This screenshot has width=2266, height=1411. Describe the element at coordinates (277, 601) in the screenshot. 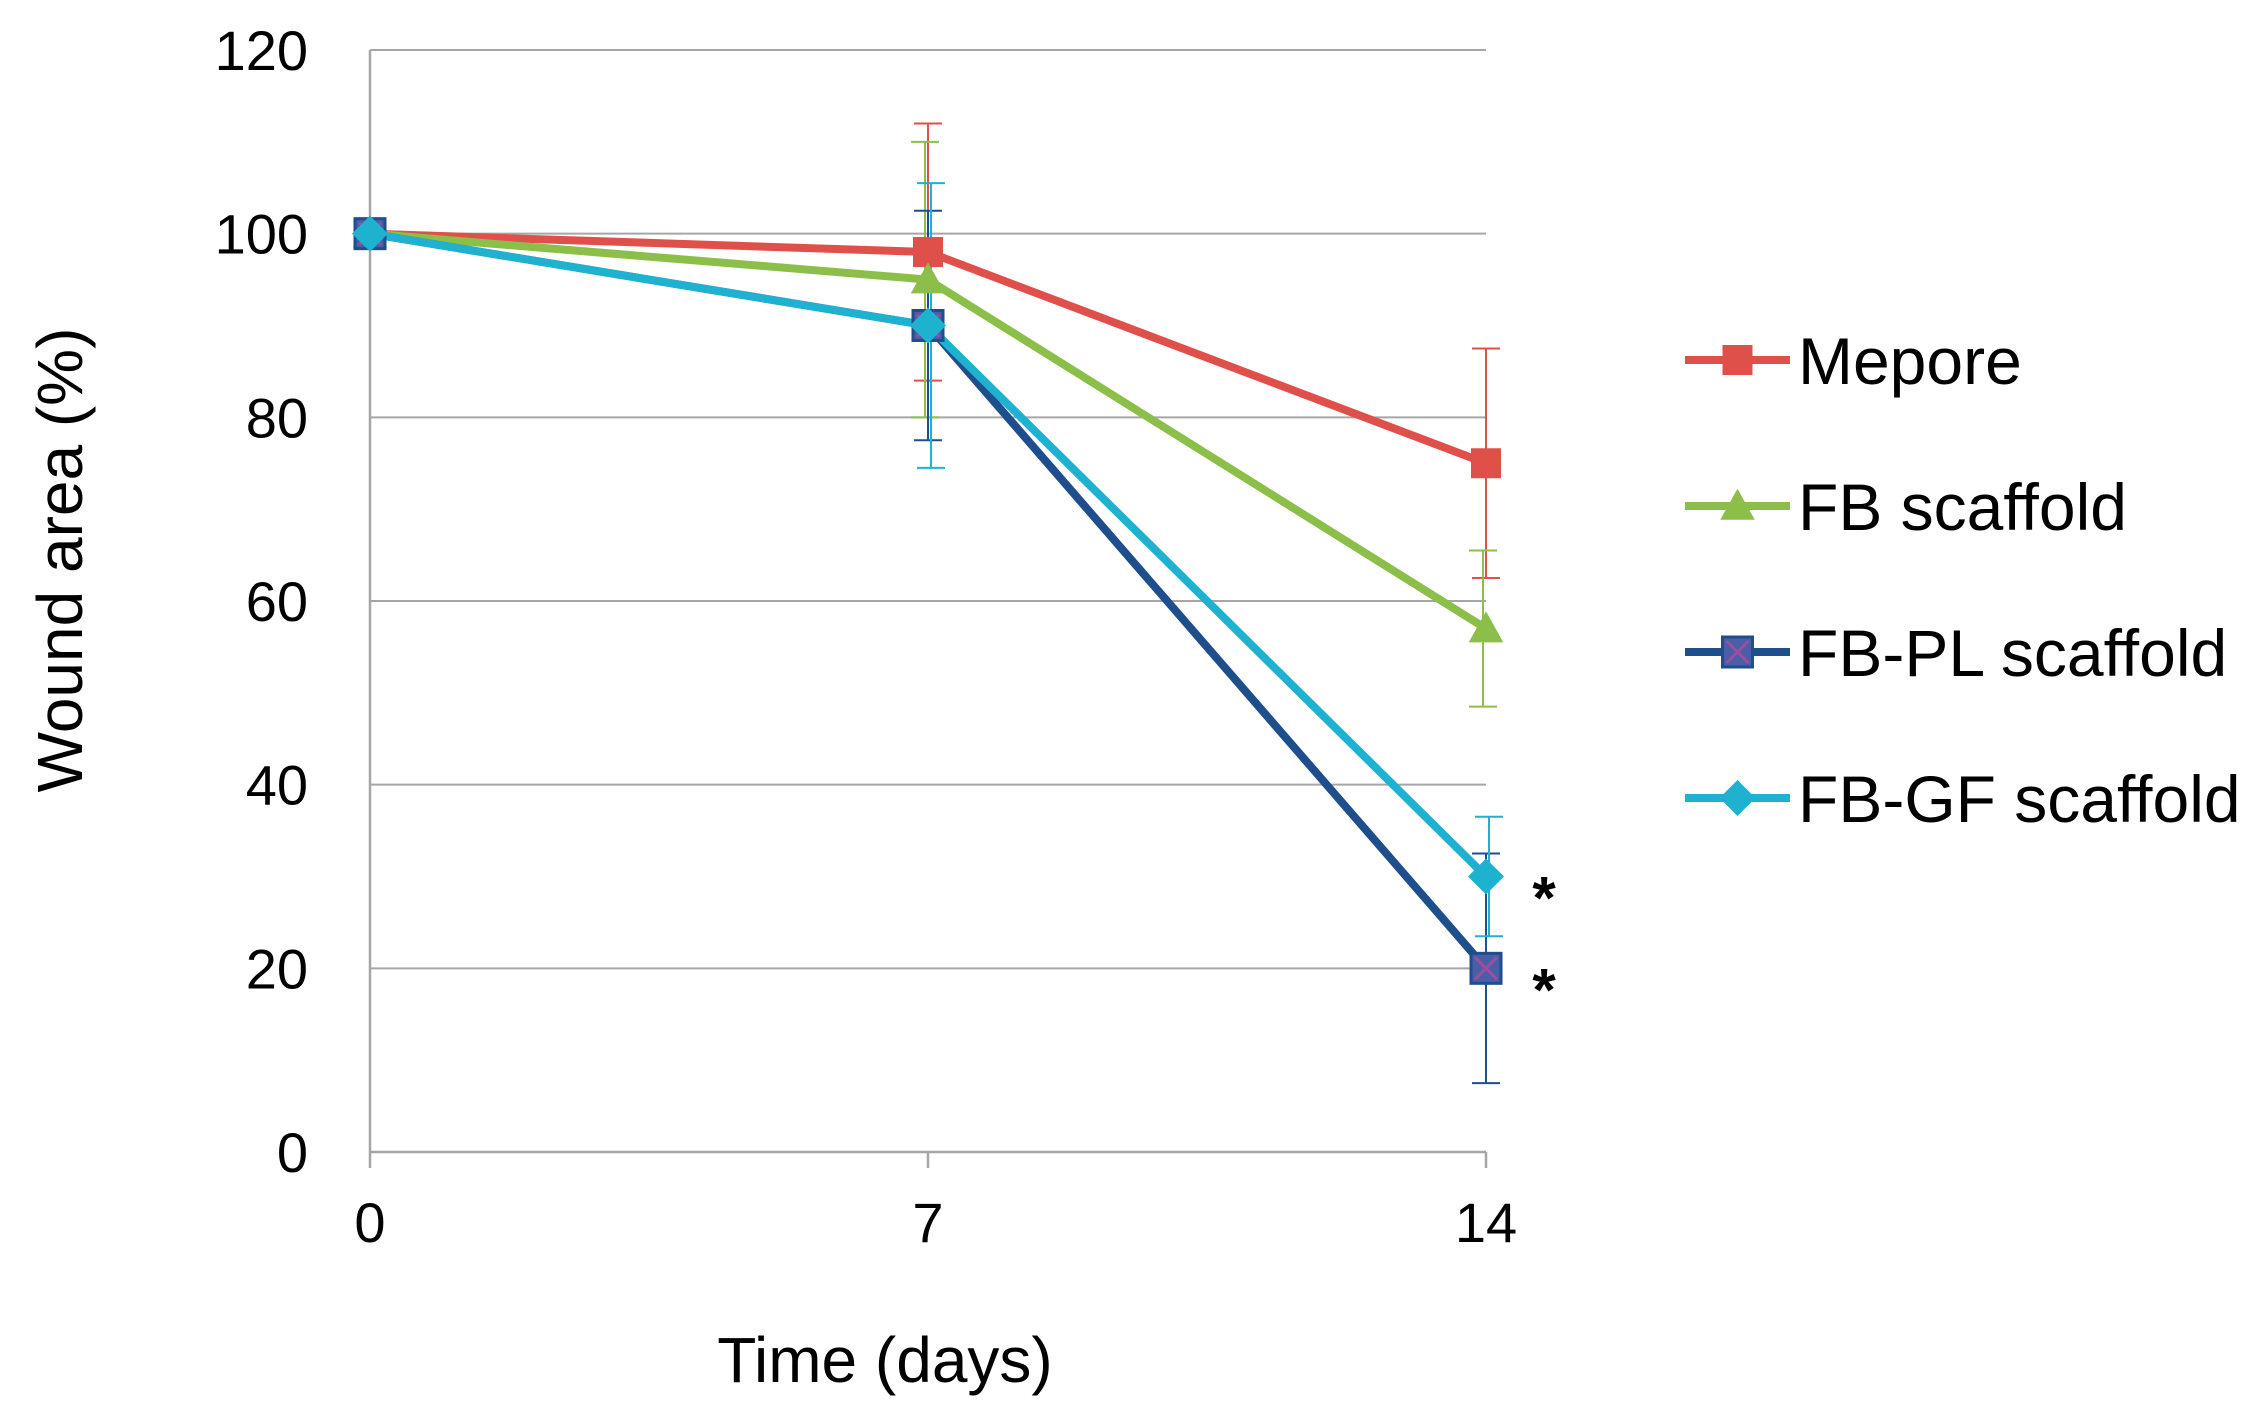

I see `y-tick-label: 60` at that location.